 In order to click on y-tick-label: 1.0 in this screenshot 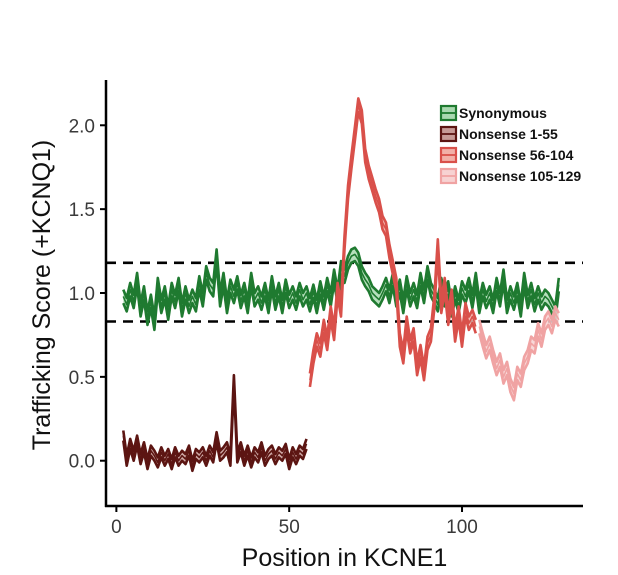, I will do `click(82, 294)`.